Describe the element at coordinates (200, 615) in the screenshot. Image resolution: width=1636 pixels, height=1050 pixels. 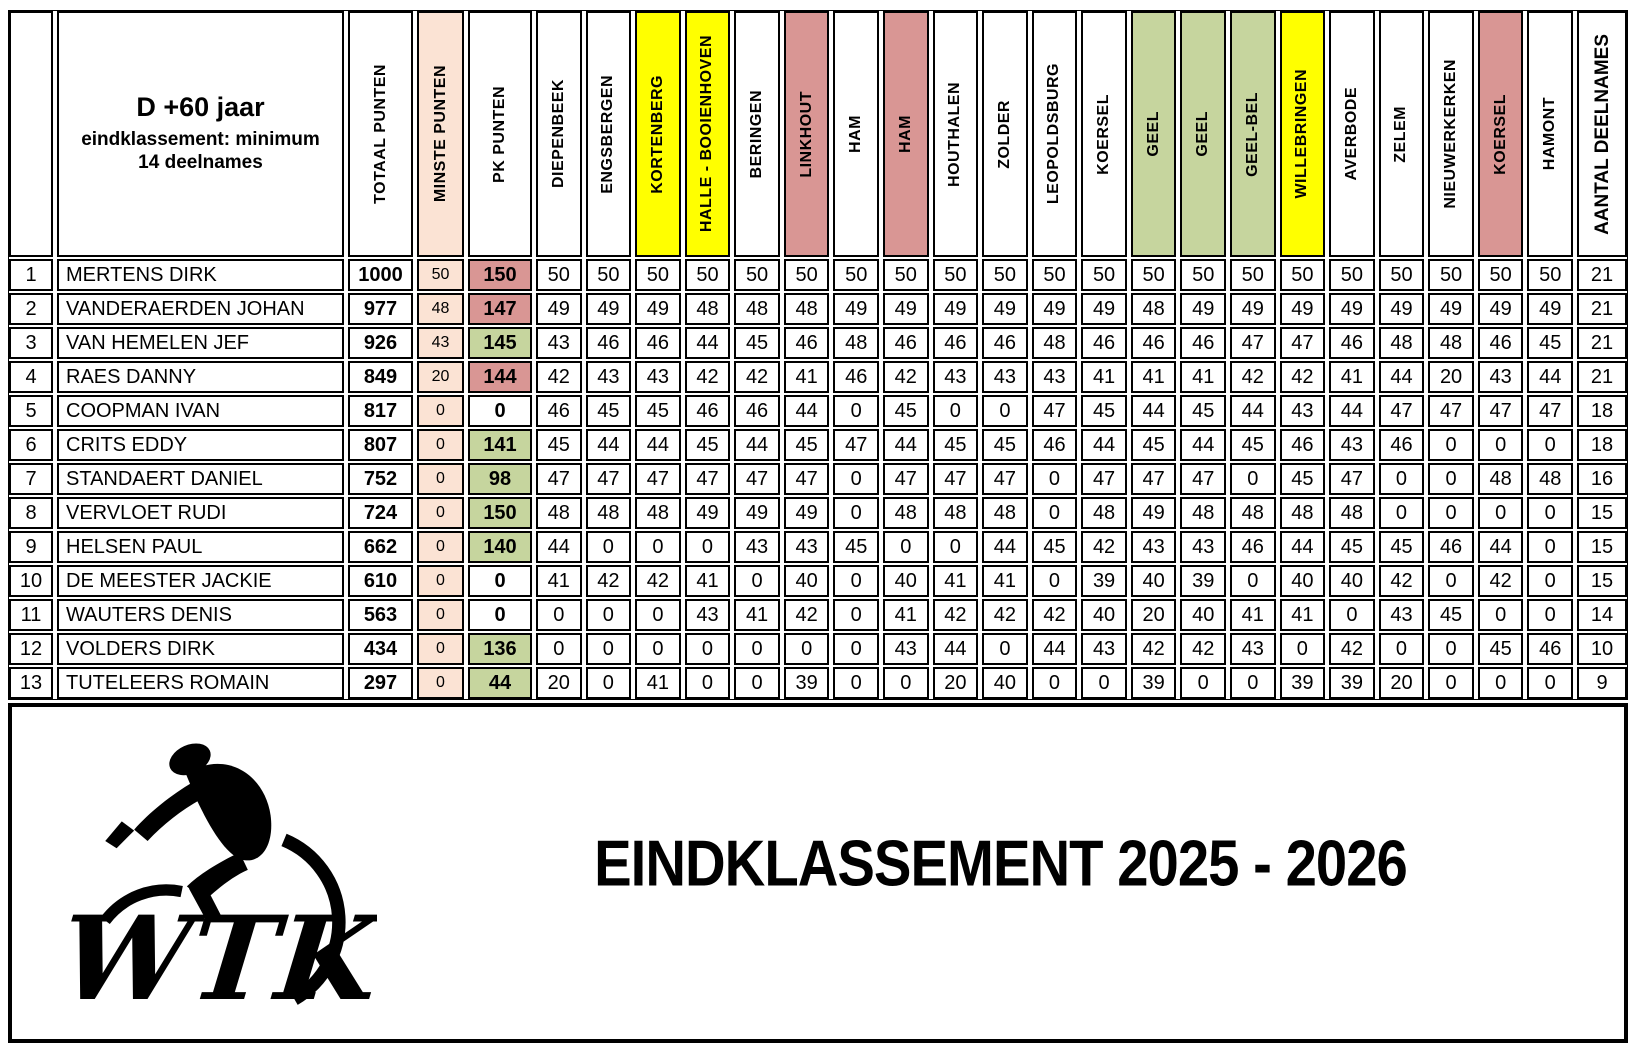
I see `rider-name-cell: WAUTERS DENIS` at that location.